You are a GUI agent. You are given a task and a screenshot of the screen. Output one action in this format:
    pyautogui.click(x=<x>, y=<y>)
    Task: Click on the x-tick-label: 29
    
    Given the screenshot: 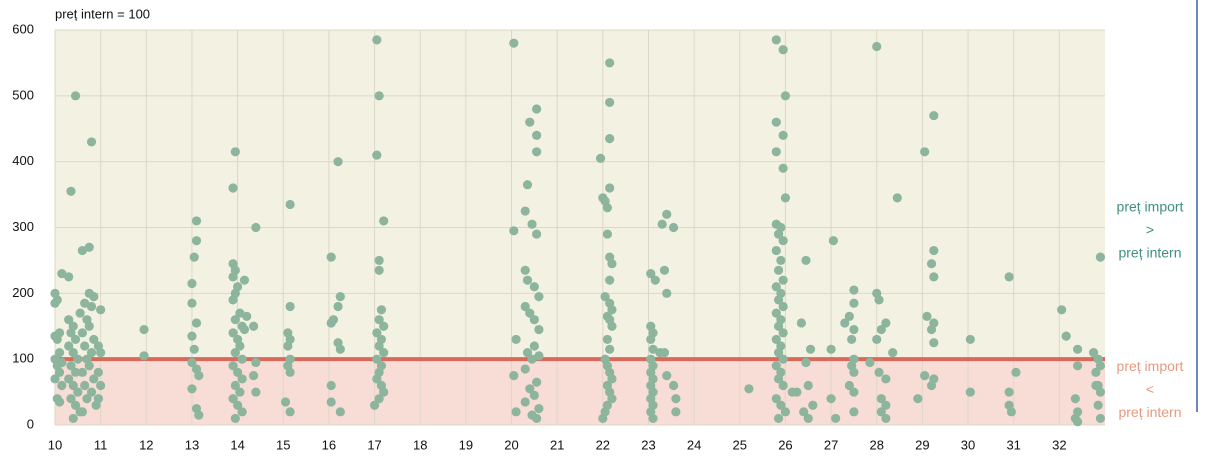 What is the action you would take?
    pyautogui.click(x=922, y=444)
    